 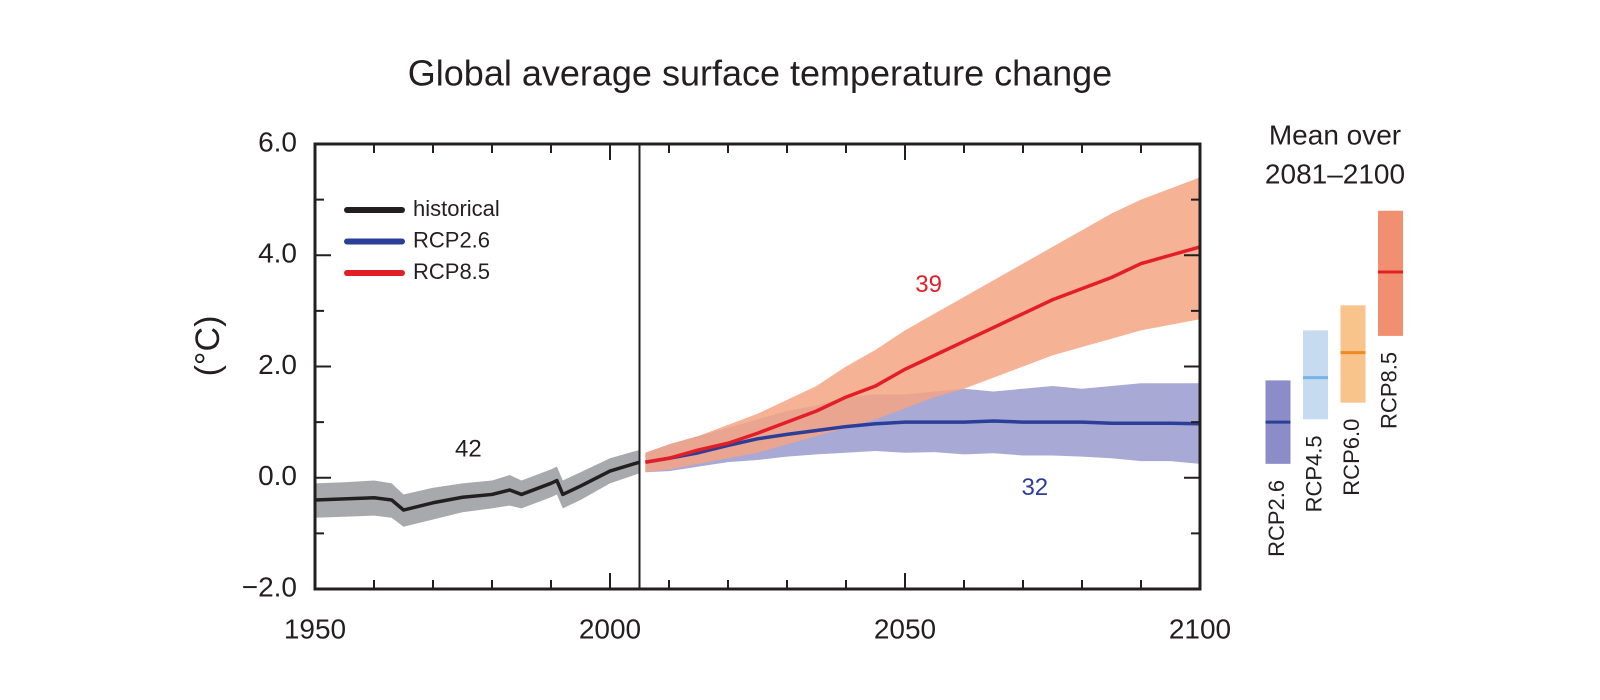 What do you see at coordinates (451, 239) in the screenshot?
I see `legend-label: RCP2.6` at bounding box center [451, 239].